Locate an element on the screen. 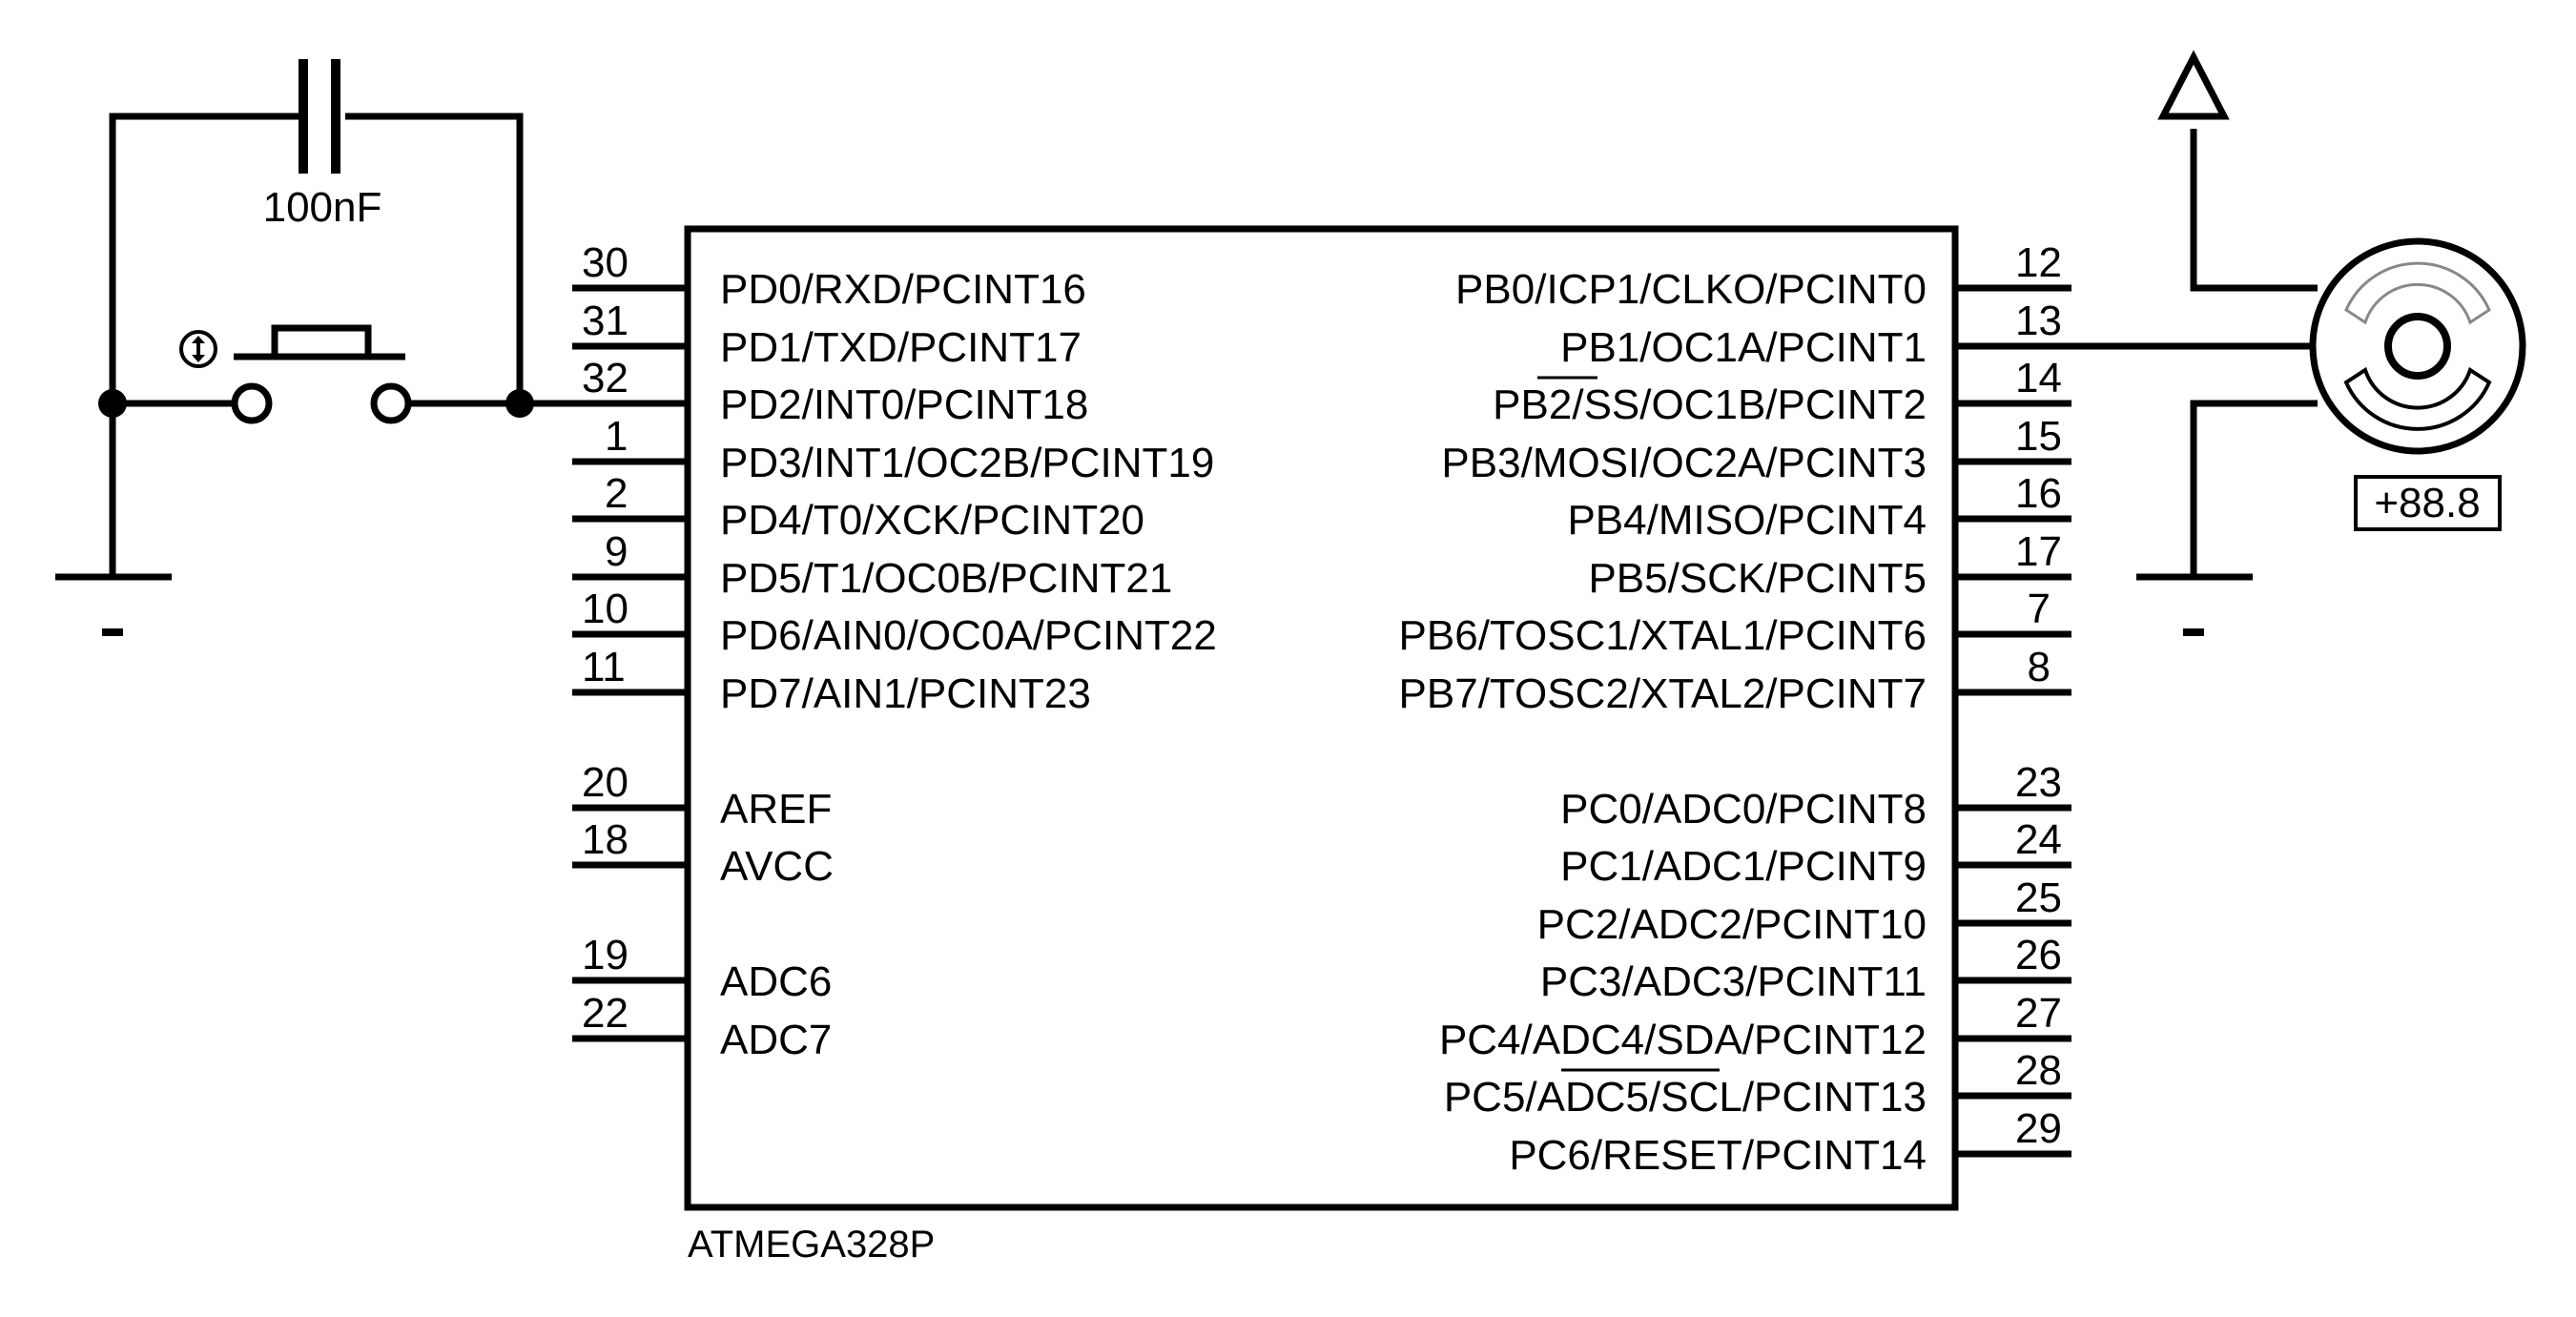  capacitor-100nF is located at coordinates (319, 116).